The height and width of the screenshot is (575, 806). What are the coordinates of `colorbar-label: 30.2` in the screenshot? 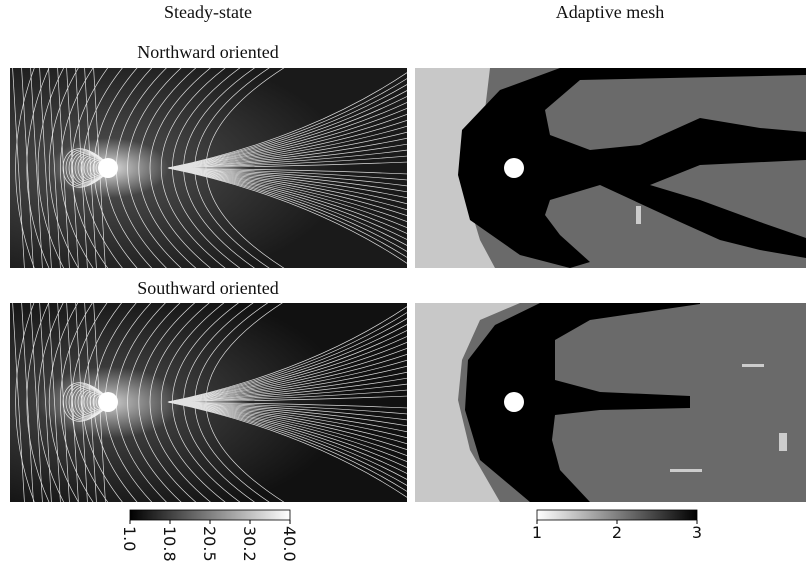 It's located at (249, 544).